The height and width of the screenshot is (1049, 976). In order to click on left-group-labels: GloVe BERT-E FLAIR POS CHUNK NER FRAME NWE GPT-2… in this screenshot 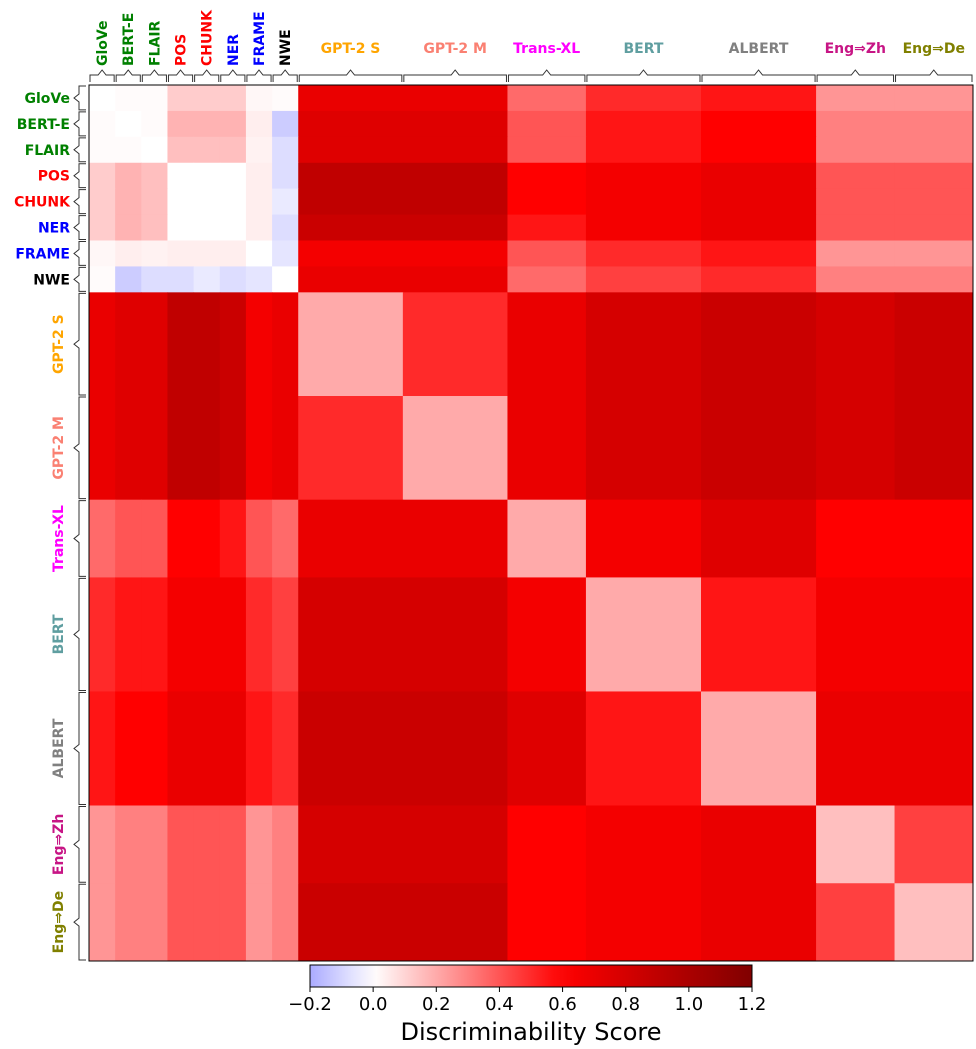, I will do `click(42, 522)`.